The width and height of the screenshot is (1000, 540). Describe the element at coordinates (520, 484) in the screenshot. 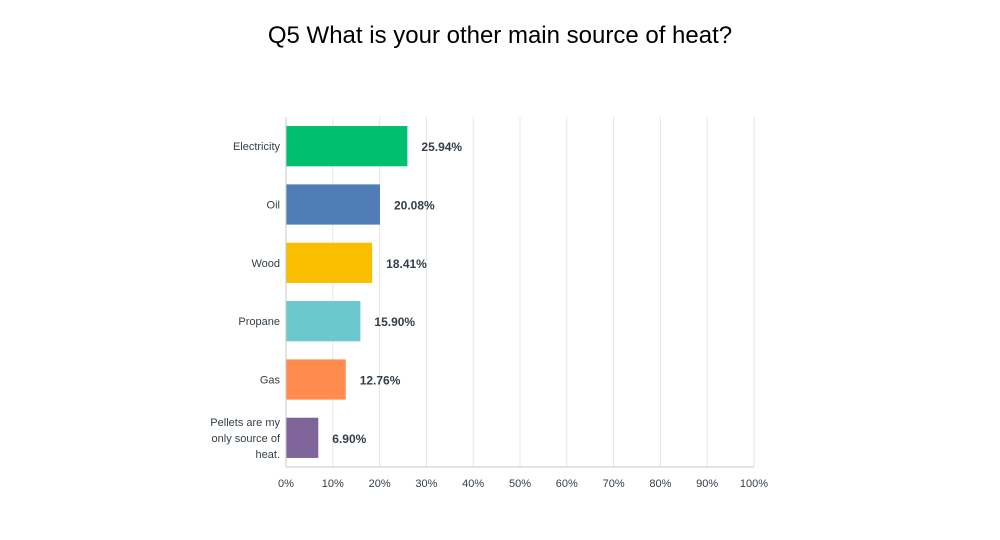

I see `x-tick-label: 50%` at that location.